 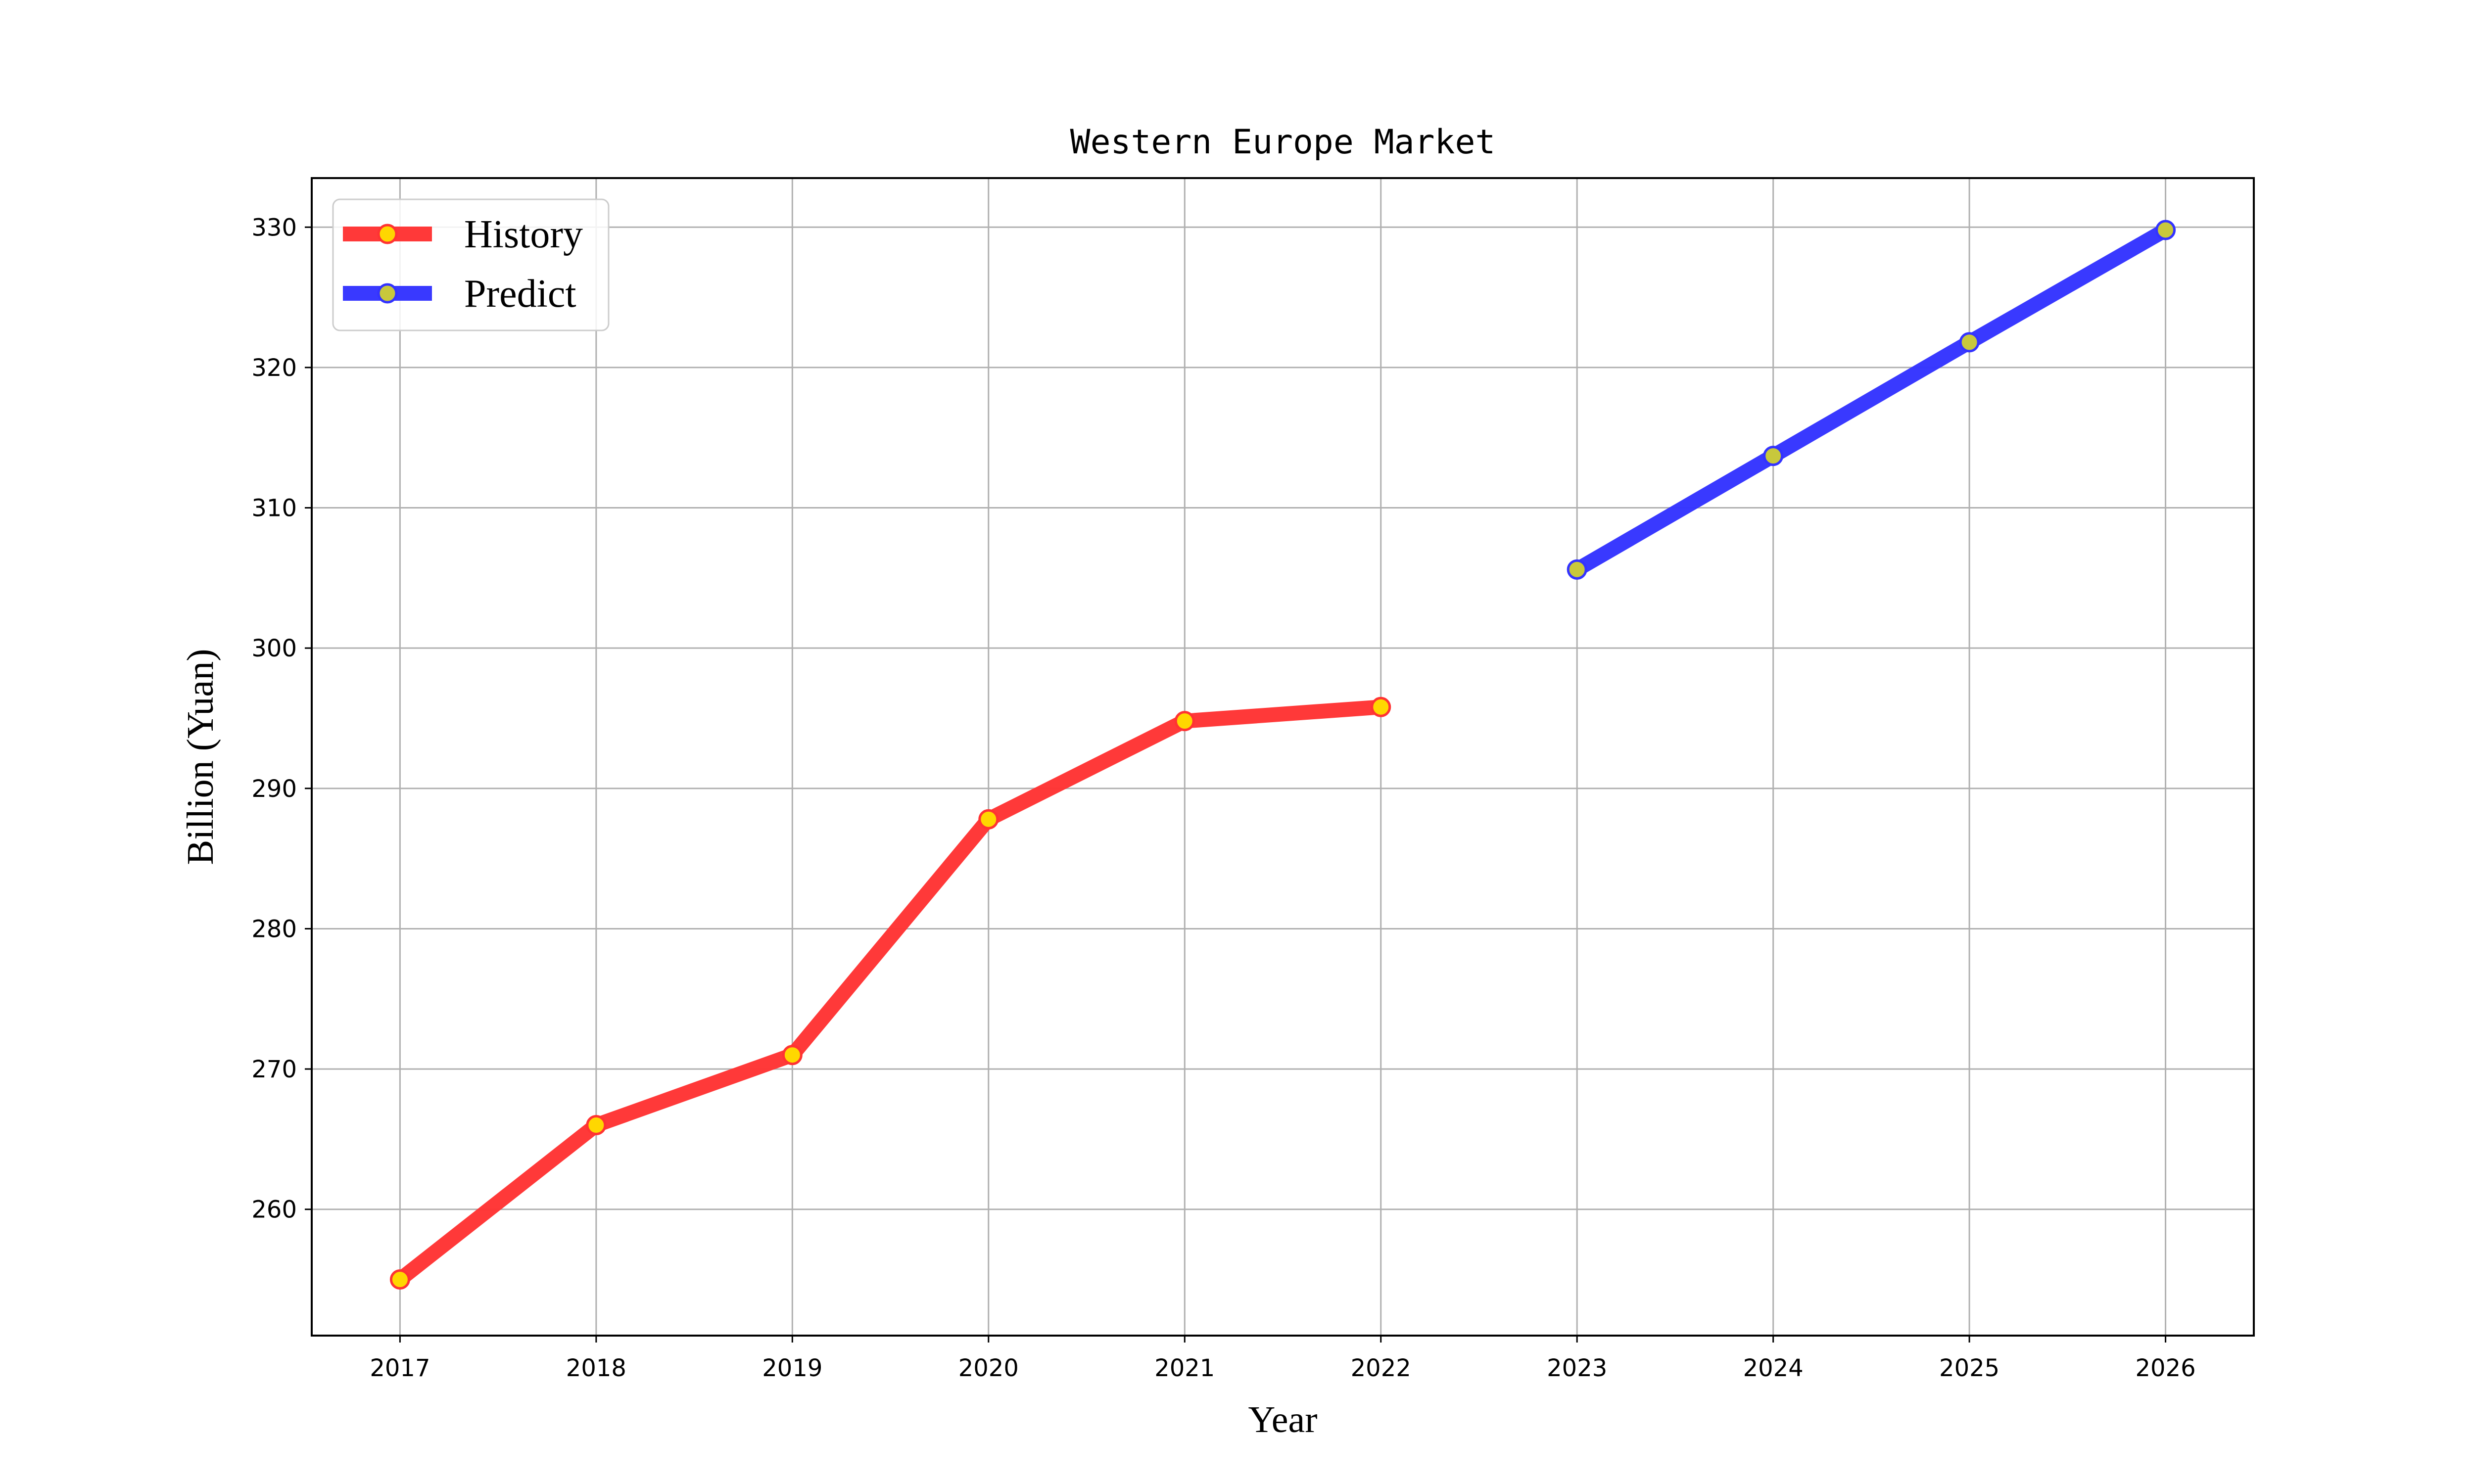 What do you see at coordinates (274, 1210) in the screenshot?
I see `y-tick-label: 260` at bounding box center [274, 1210].